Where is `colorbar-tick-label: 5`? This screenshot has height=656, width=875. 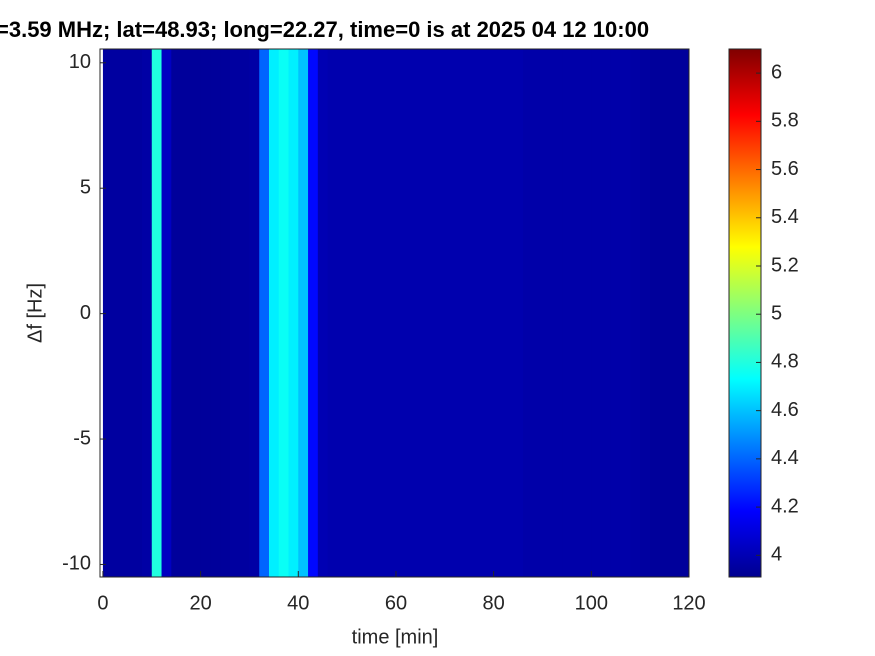
colorbar-tick-label: 5 is located at coordinates (776, 313).